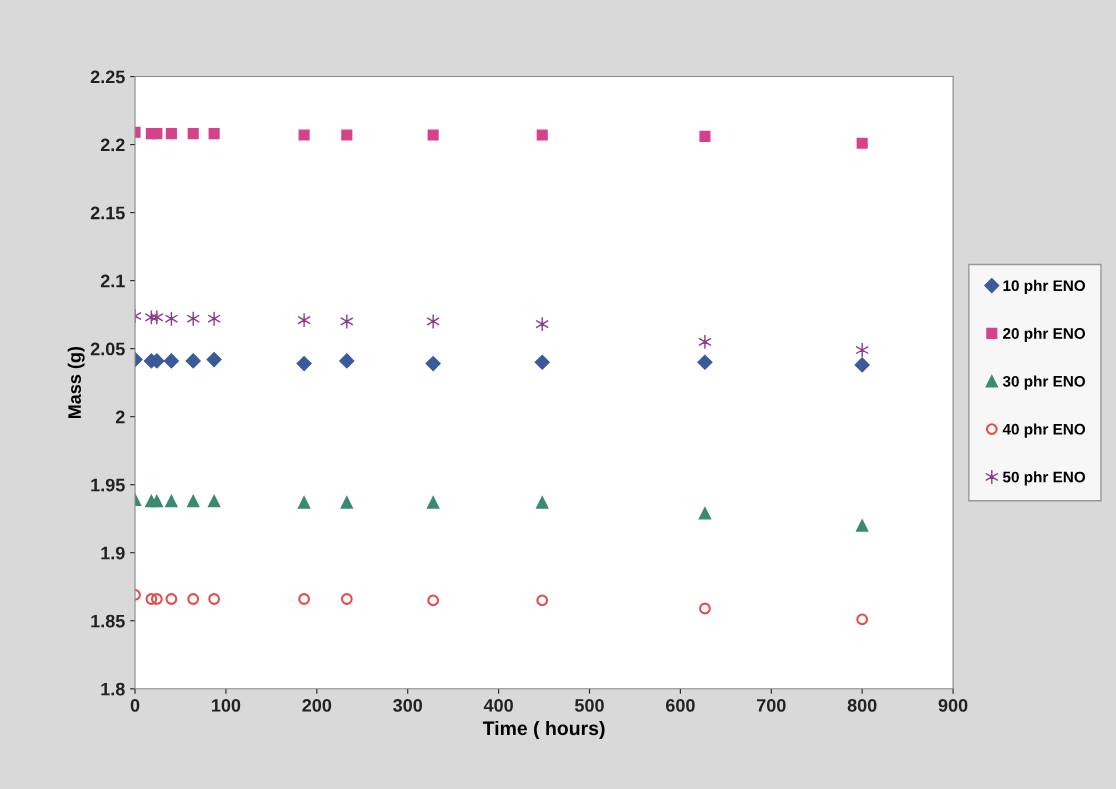 The image size is (1116, 789). What do you see at coordinates (112, 281) in the screenshot?
I see `y-tick-label: 2.1` at bounding box center [112, 281].